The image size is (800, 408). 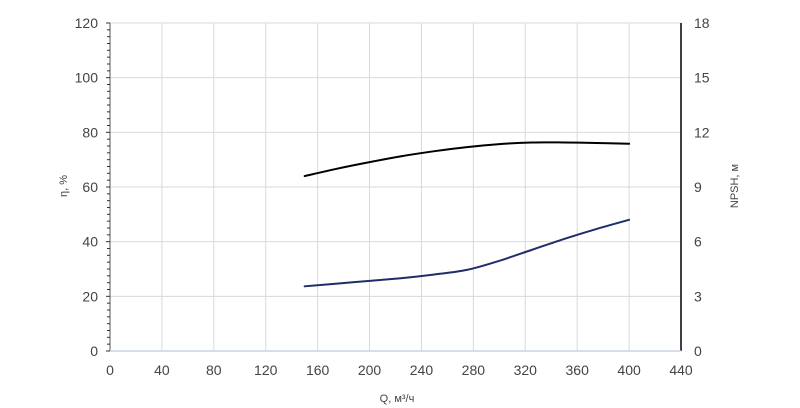 I want to click on x-tick-label: 40, so click(x=162, y=370).